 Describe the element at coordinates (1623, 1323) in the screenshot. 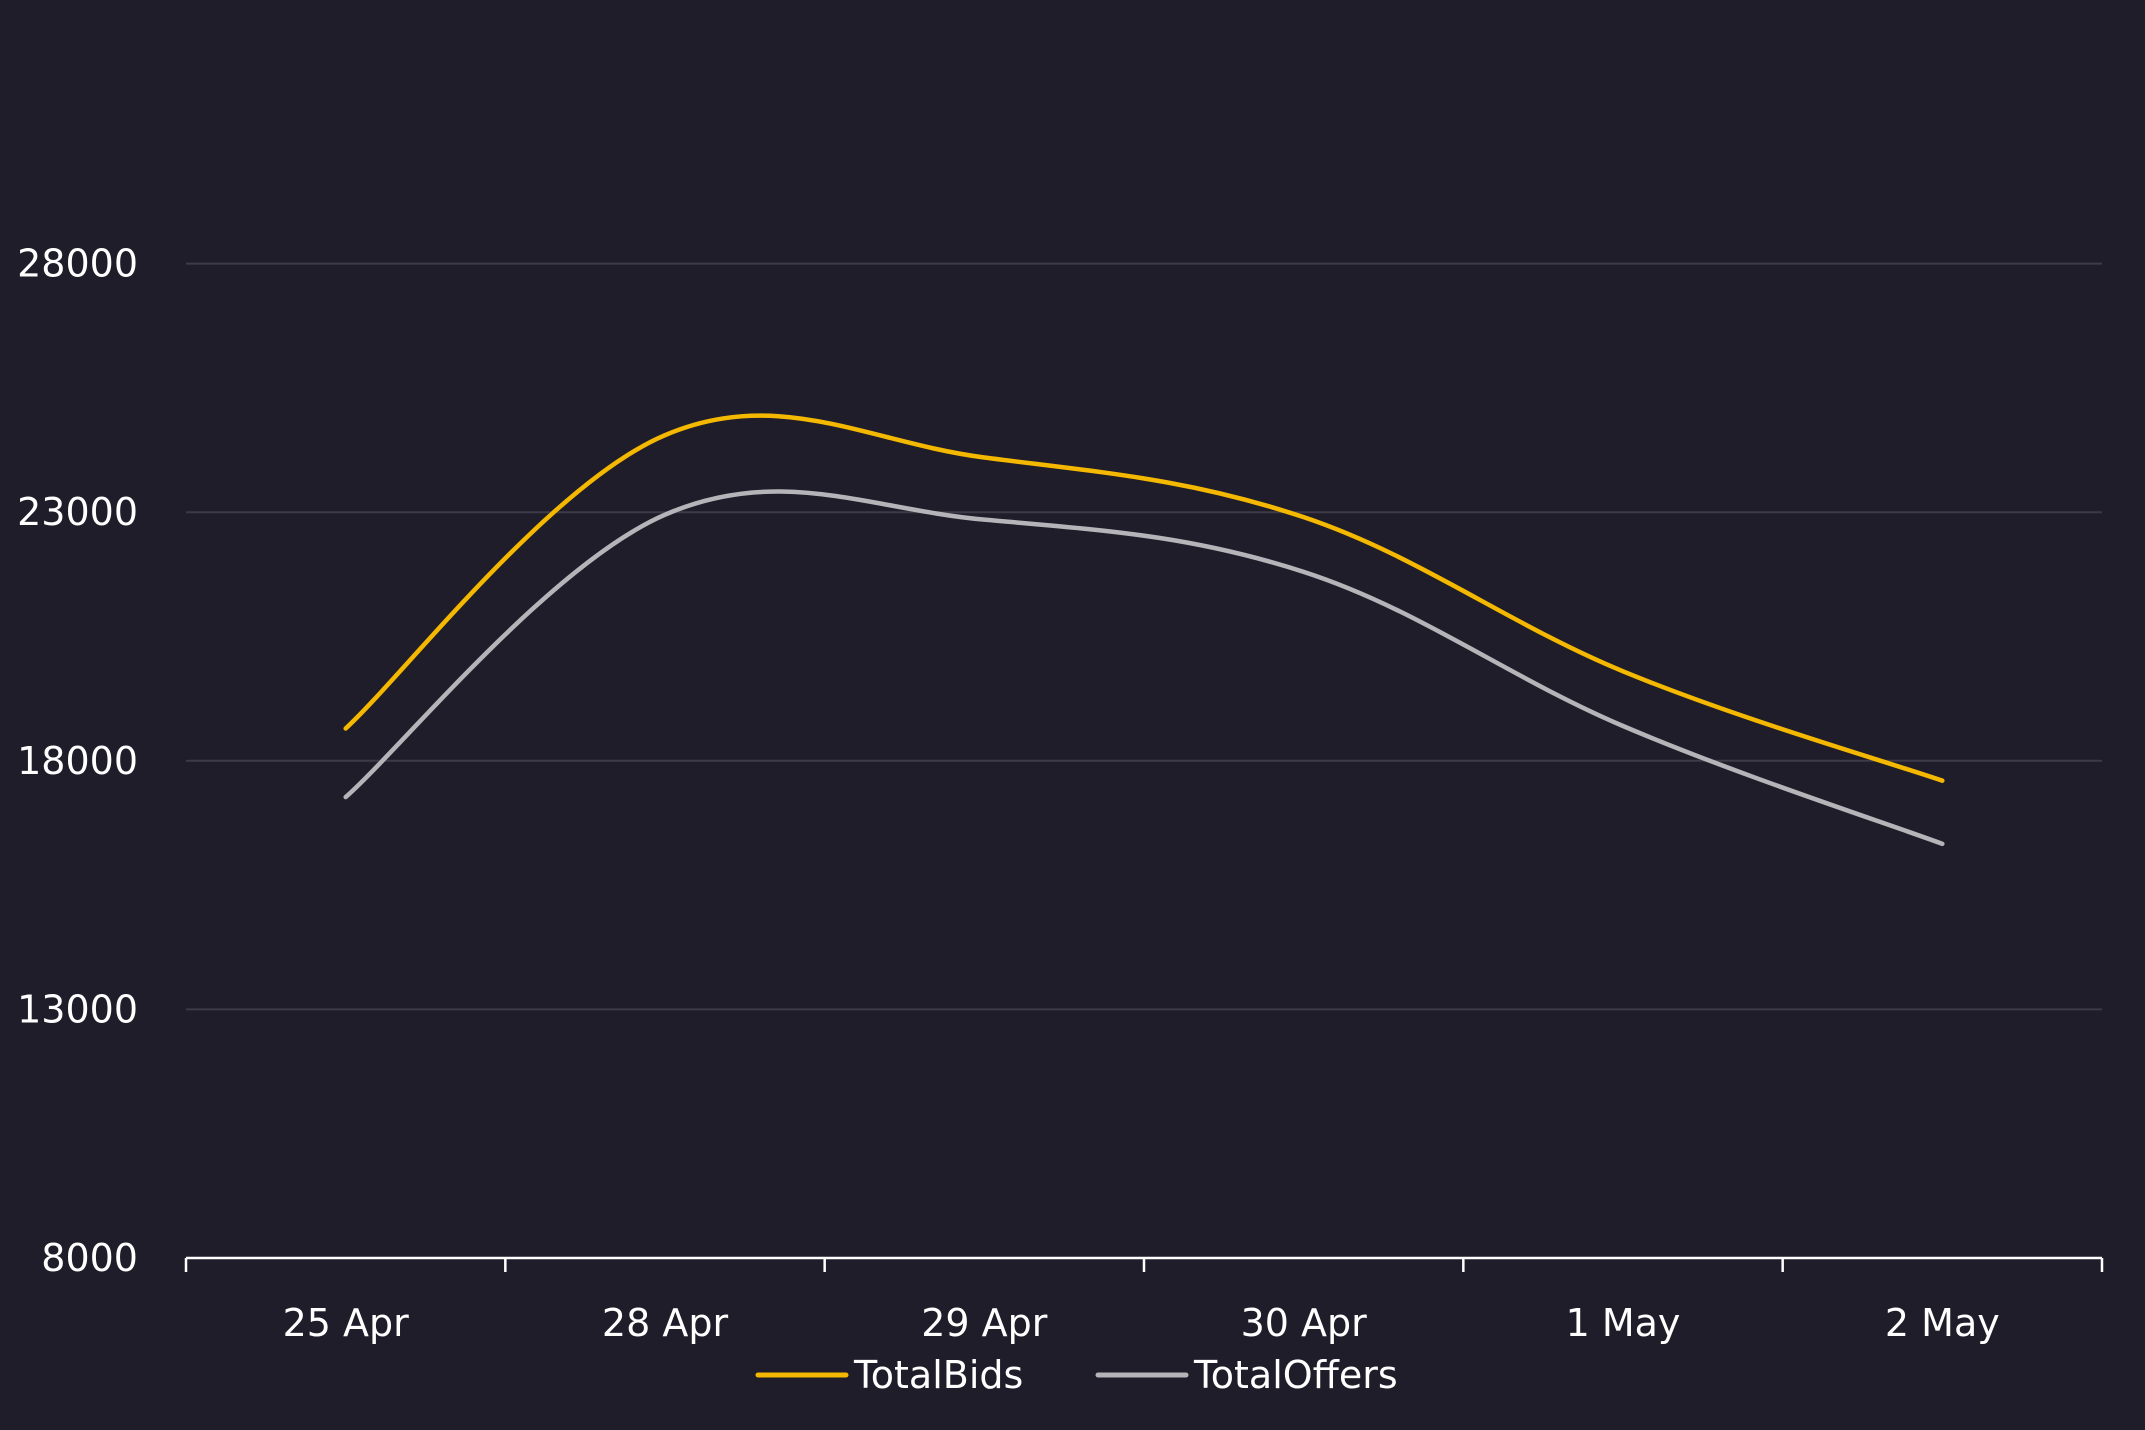

I see `x-tick-label: 1 May` at that location.